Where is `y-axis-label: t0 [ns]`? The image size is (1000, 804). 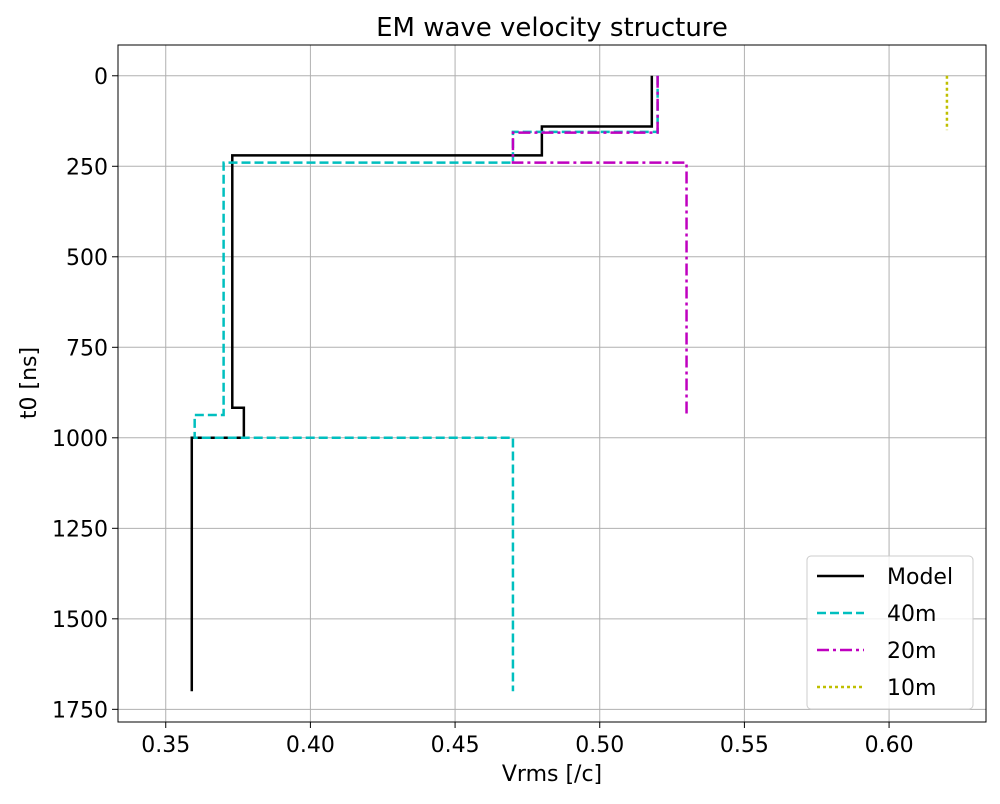 y-axis-label: t0 [ns] is located at coordinates (29, 383).